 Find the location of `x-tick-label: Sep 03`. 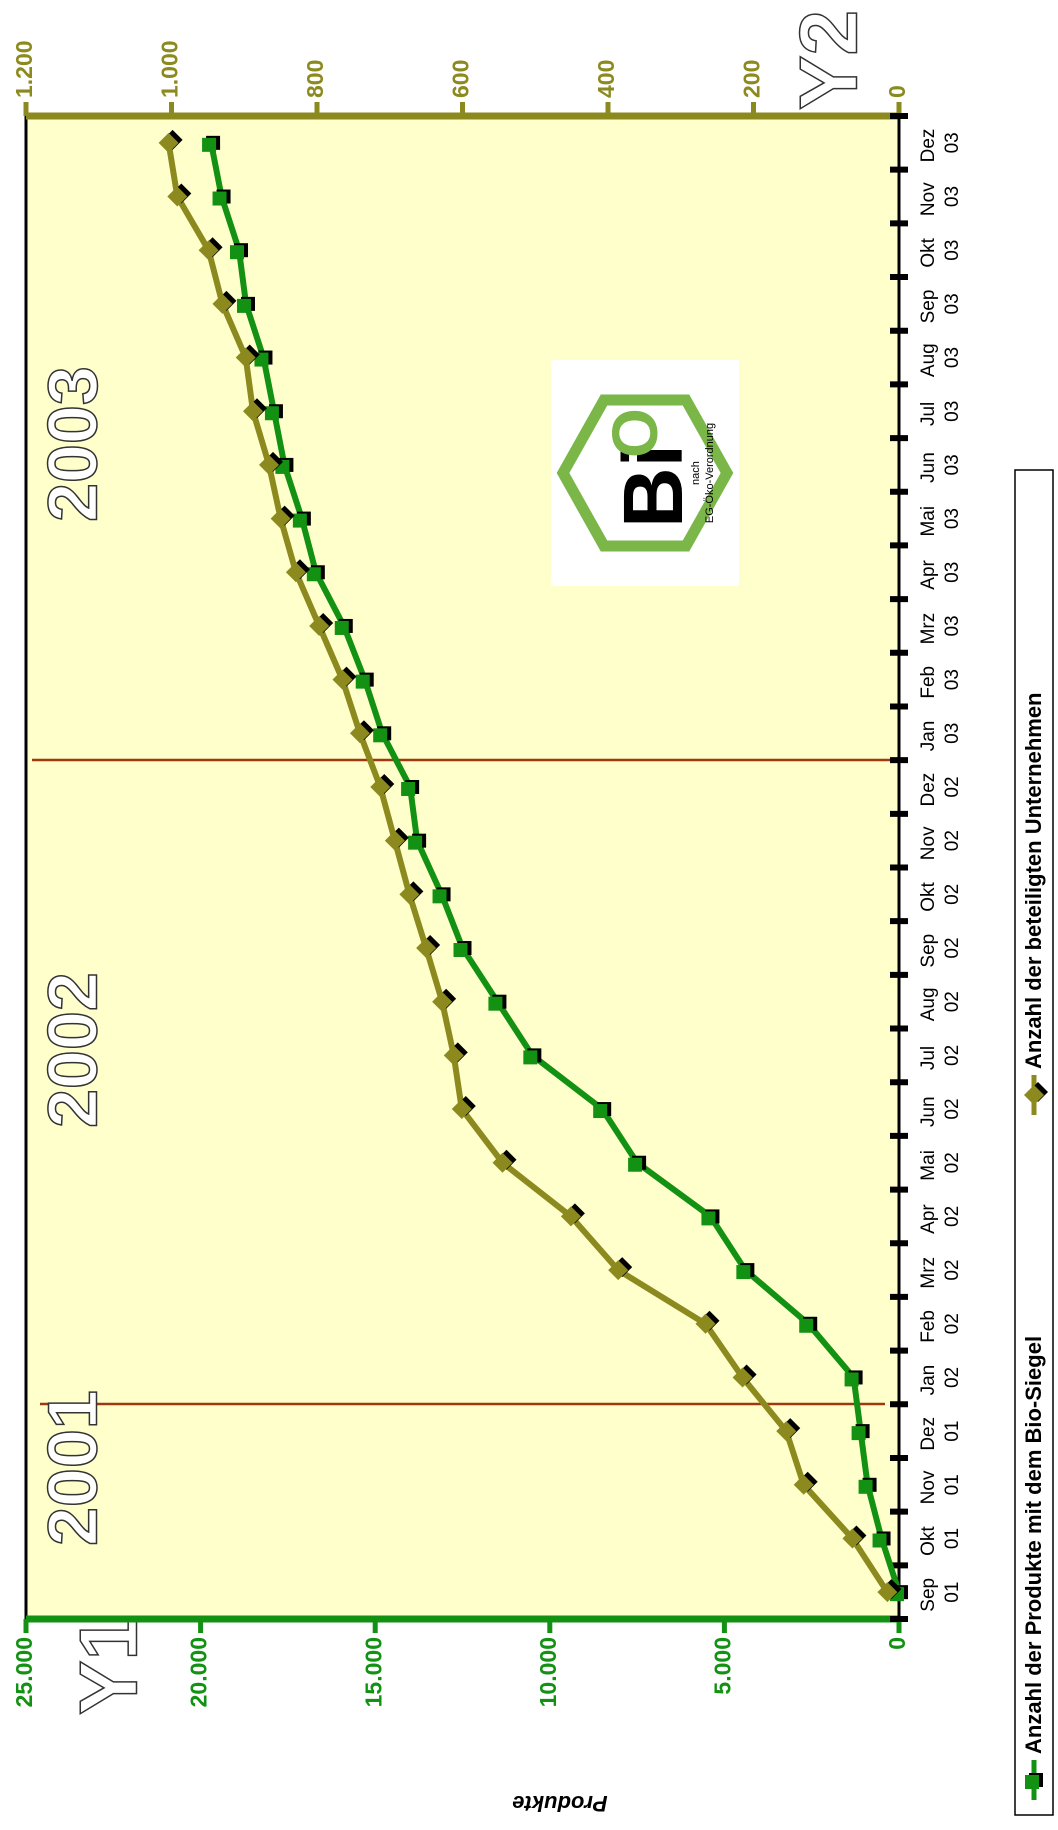

x-tick-label: Sep 03 is located at coordinates (940, 303).